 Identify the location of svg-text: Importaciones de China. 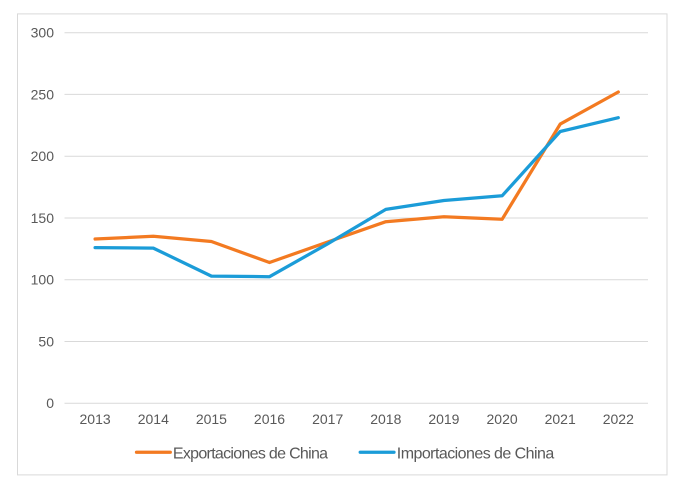
(476, 454).